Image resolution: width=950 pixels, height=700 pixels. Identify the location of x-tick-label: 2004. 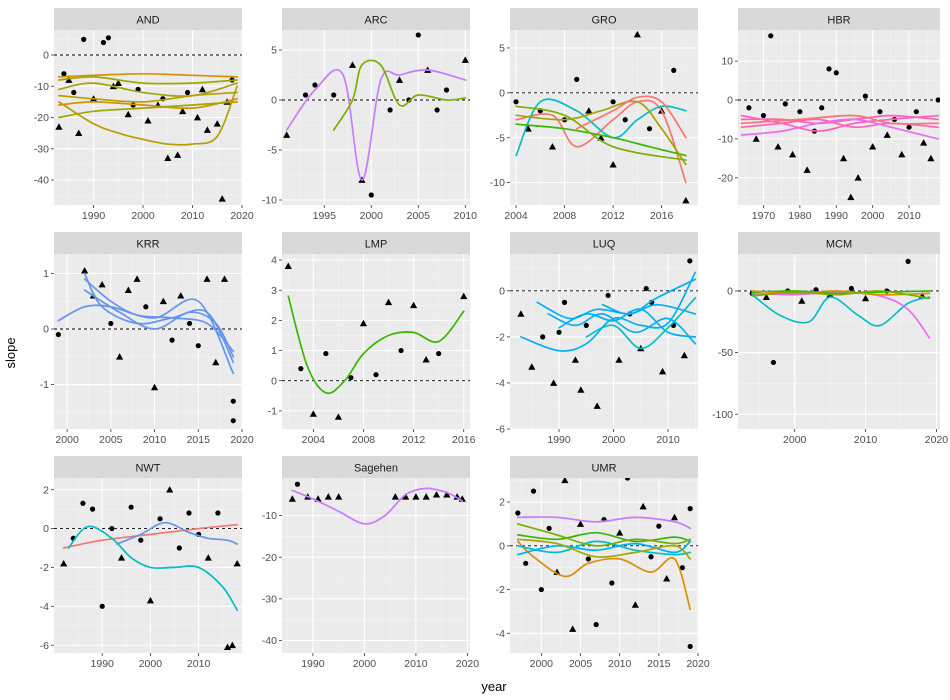
(314, 440).